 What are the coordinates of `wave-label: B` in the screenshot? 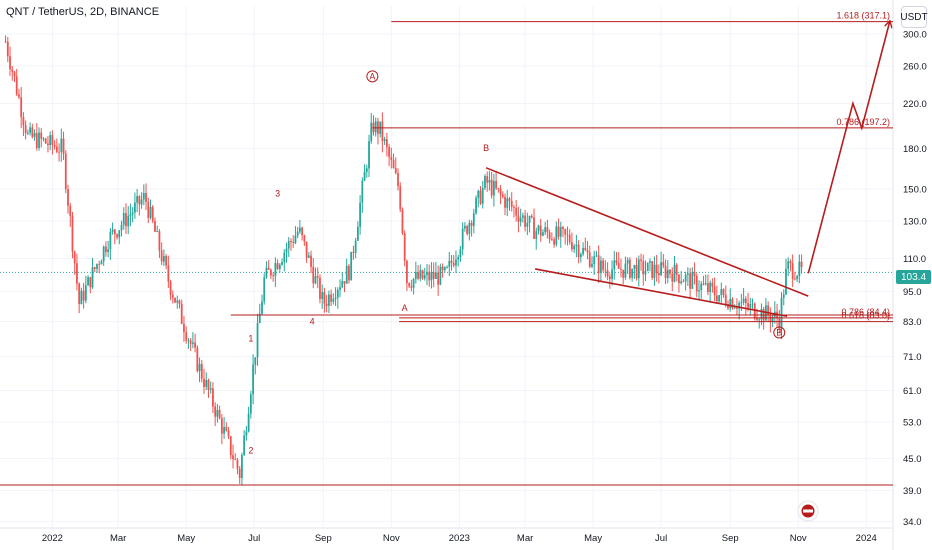 It's located at (779, 332).